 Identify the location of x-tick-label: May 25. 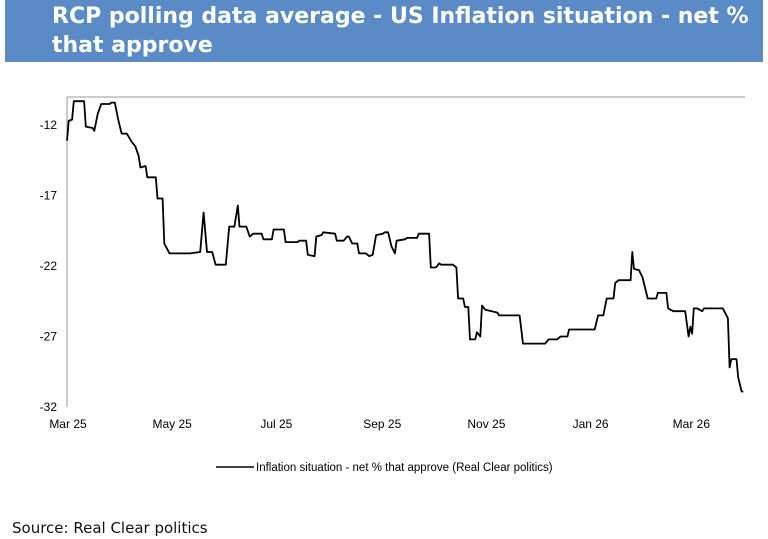
(172, 424).